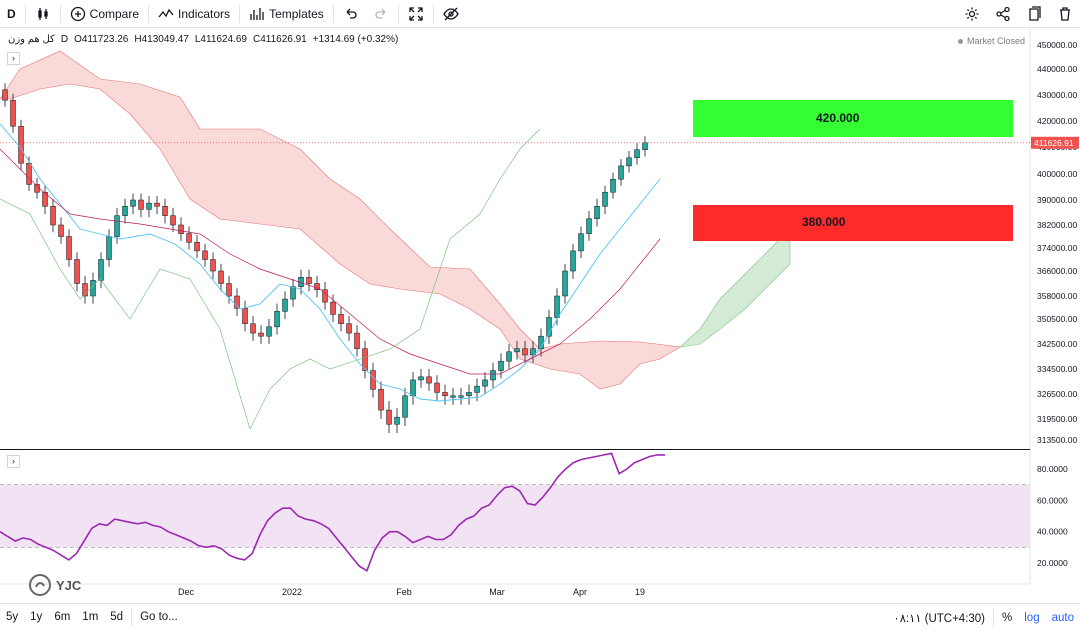  I want to click on target-box-label: 420.000, so click(838, 118).